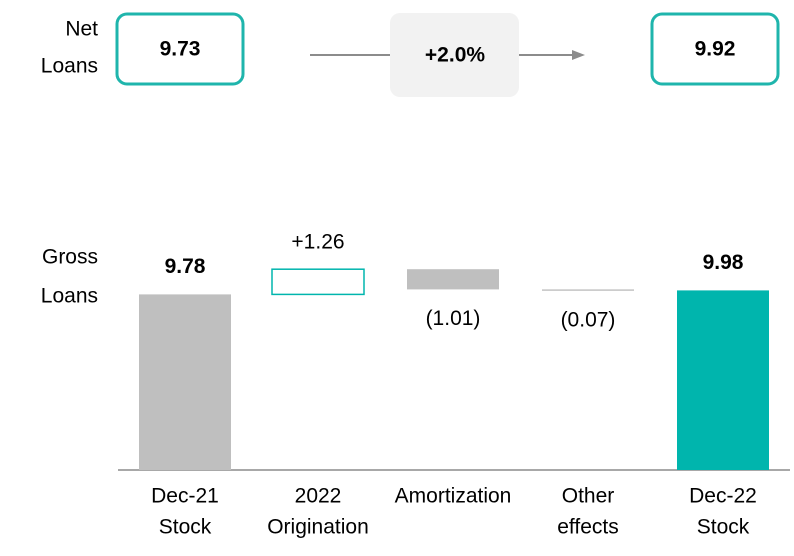 This screenshot has height=556, width=794. What do you see at coordinates (578, 55) in the screenshot?
I see `arrow-head` at bounding box center [578, 55].